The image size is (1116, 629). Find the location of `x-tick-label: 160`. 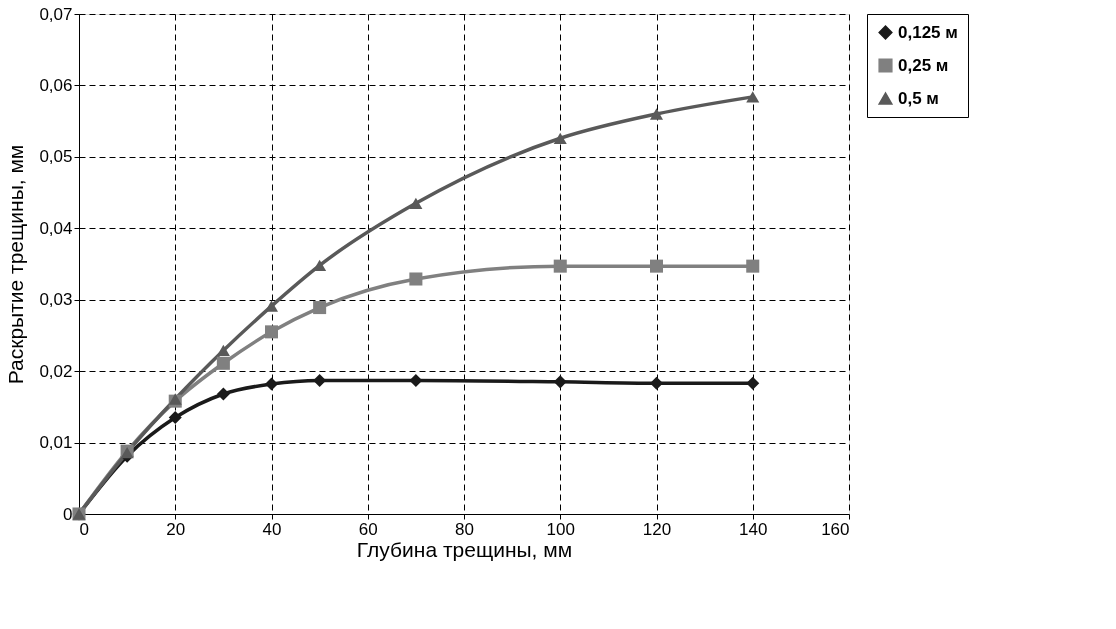

x-tick-label: 160 is located at coordinates (835, 529).